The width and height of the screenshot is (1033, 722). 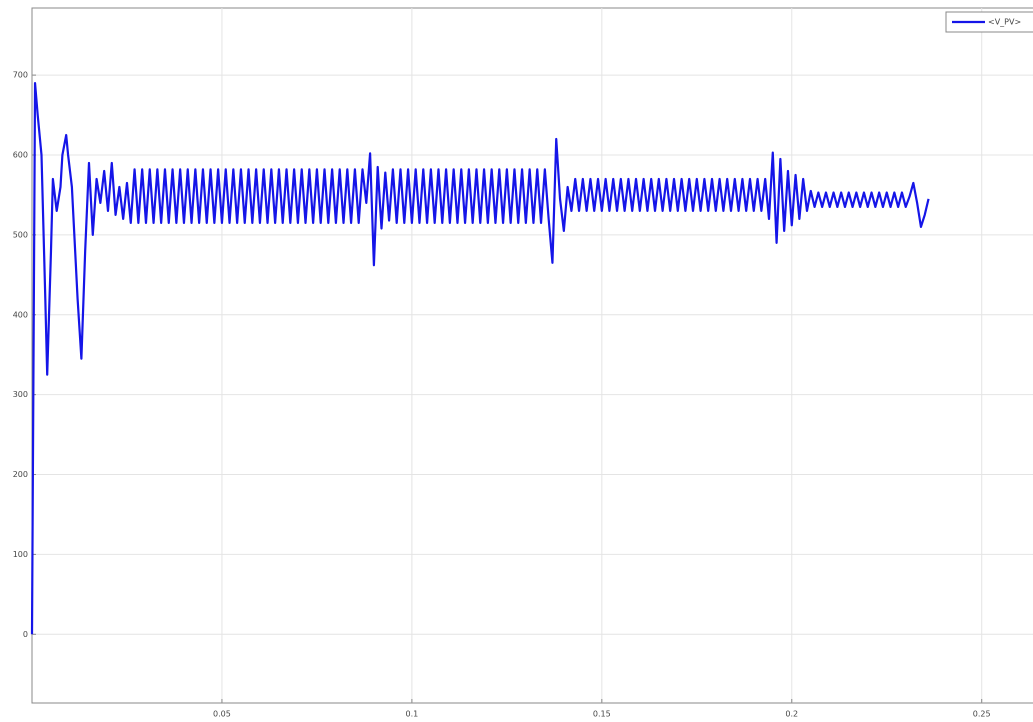 What do you see at coordinates (1004, 22) in the screenshot?
I see `legend-label: <V_PV>` at bounding box center [1004, 22].